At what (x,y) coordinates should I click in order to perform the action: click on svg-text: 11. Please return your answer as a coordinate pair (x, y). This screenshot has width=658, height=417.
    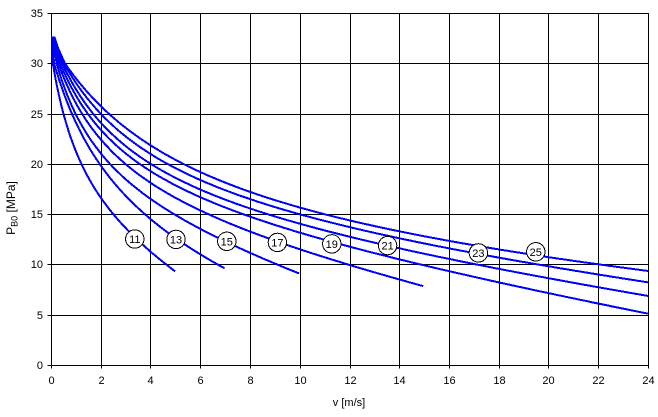
    Looking at the image, I should click on (134, 240).